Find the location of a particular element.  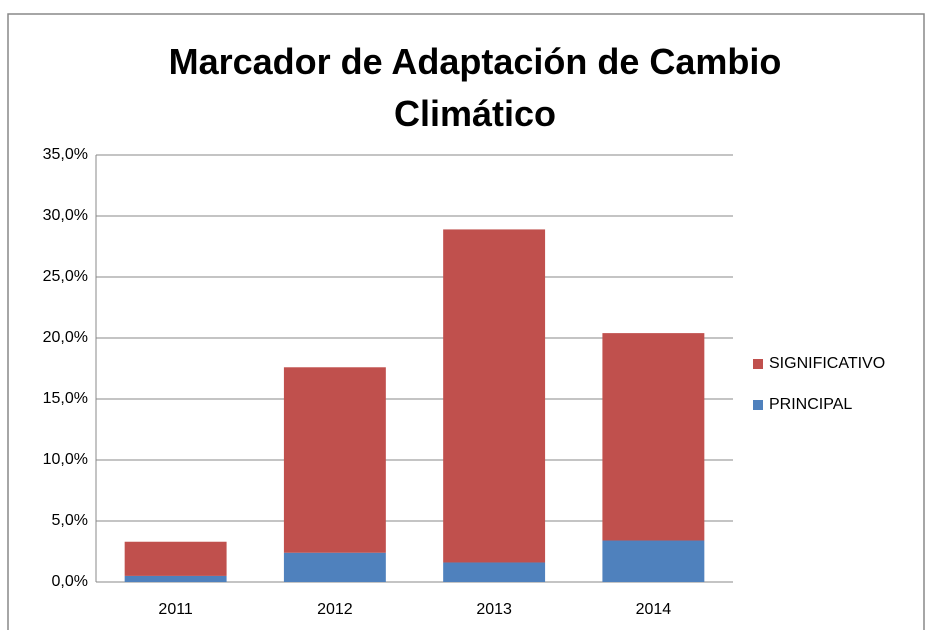

y-tick-label: 35,0% is located at coordinates (65, 154).